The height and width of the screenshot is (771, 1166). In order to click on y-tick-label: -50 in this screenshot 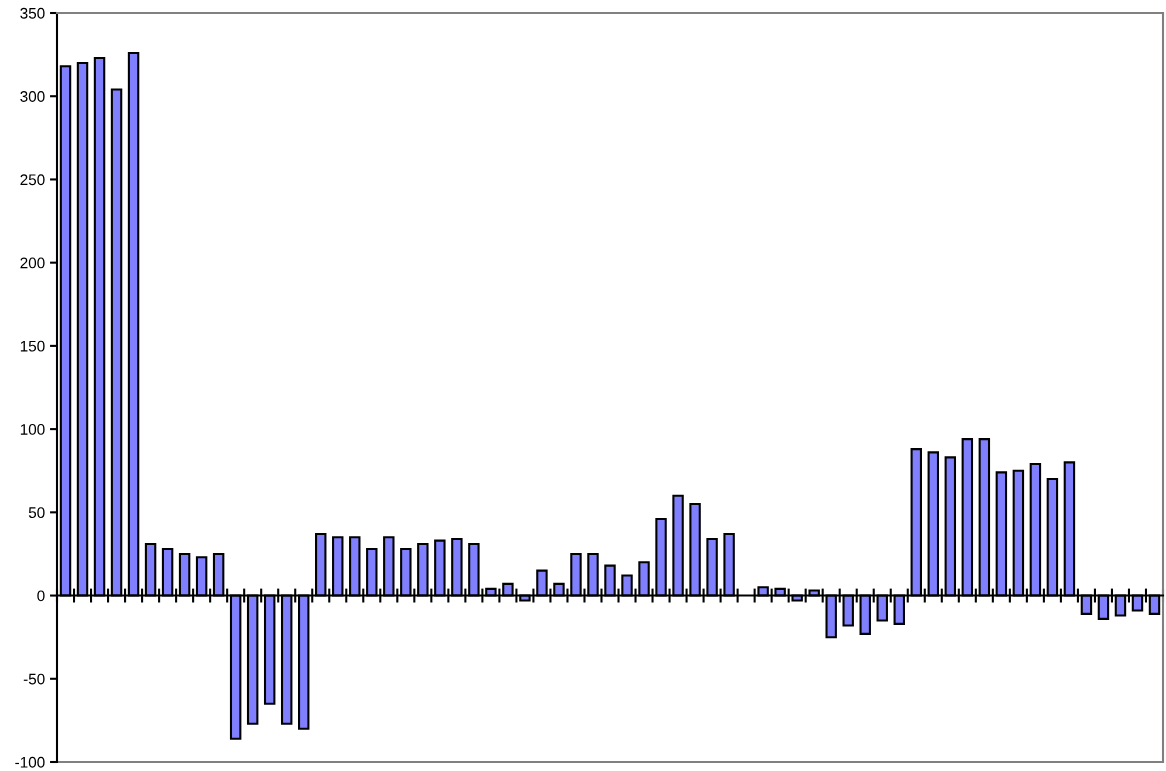, I will do `click(34, 679)`.